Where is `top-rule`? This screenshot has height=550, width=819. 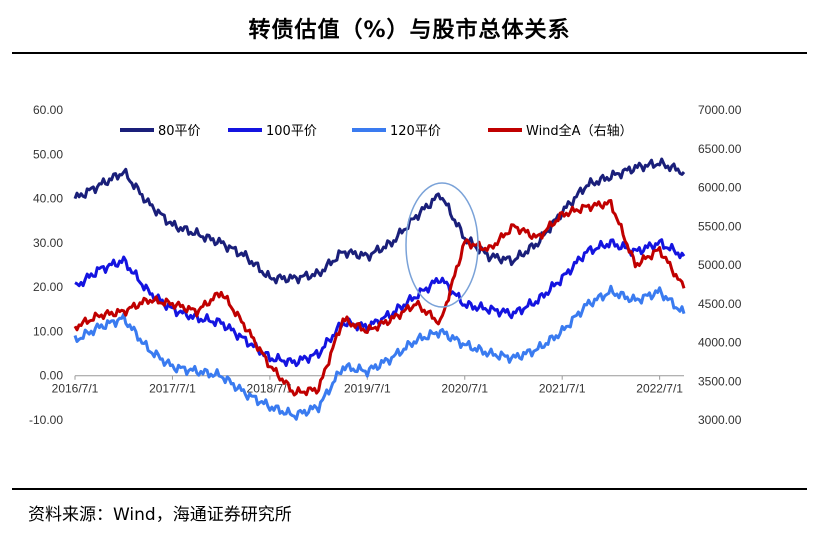 top-rule is located at coordinates (409, 53).